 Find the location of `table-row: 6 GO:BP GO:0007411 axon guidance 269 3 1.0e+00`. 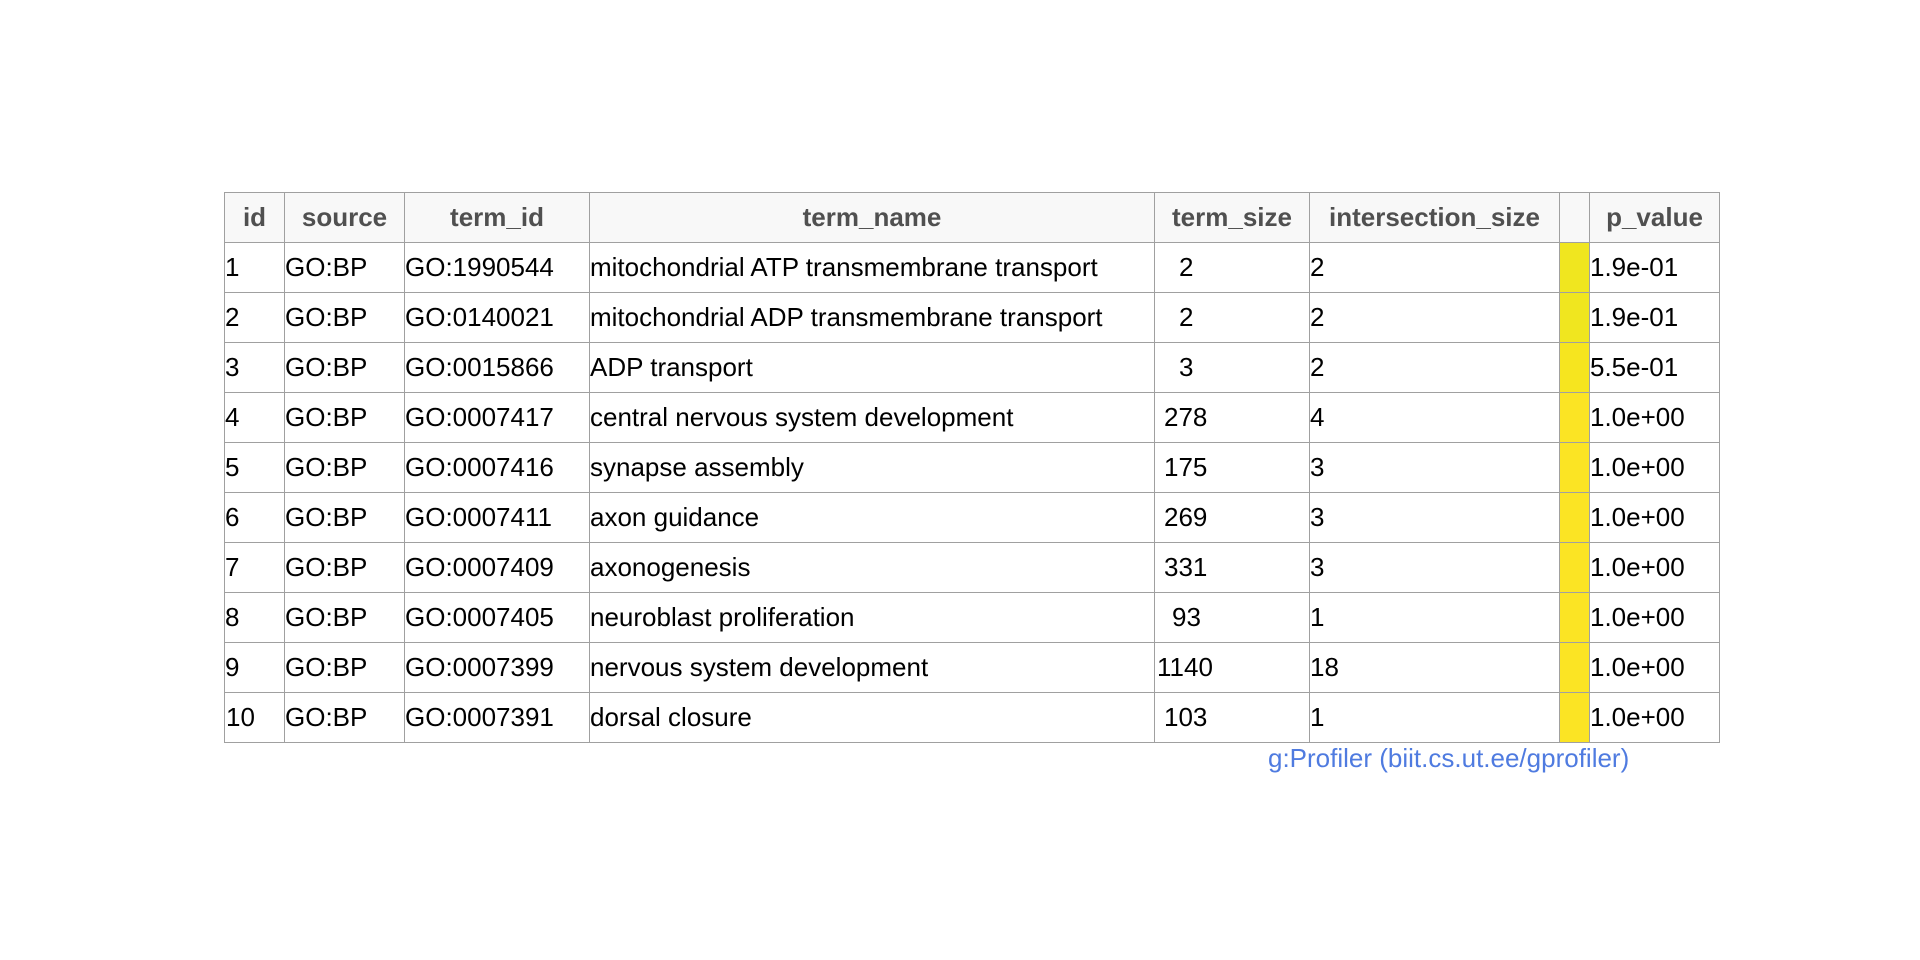

table-row: 6 GO:BP GO:0007411 axon guidance 269 3 1.0e+00 is located at coordinates (972, 517).